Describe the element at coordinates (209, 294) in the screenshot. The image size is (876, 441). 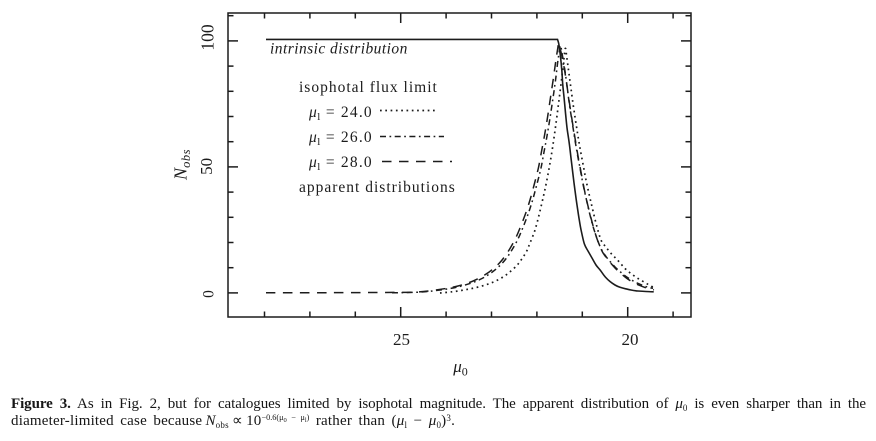
I see `svg-text: 0` at that location.